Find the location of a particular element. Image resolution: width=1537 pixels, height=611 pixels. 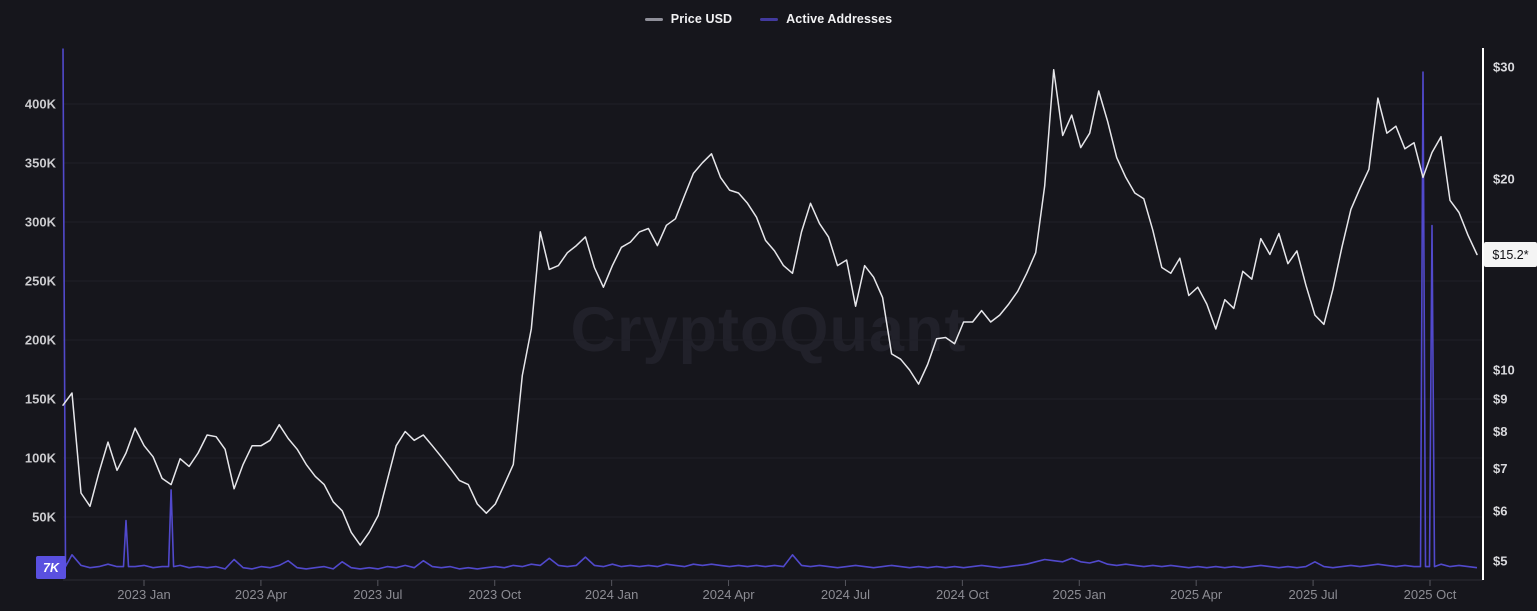

right-axis-tick-label: $10 is located at coordinates (1504, 369).